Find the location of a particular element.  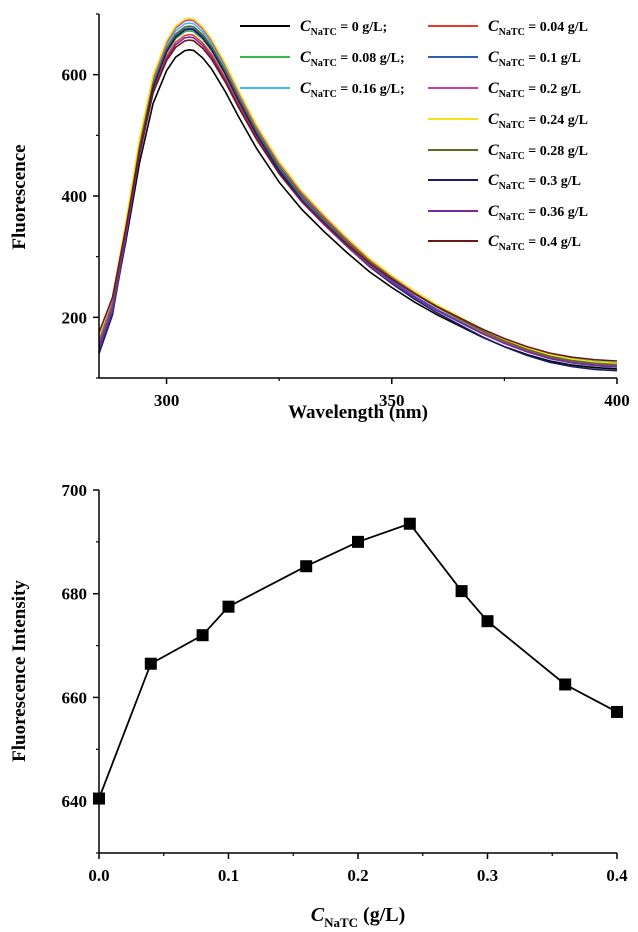

spectra-x-tick-label: 300 is located at coordinates (167, 400).